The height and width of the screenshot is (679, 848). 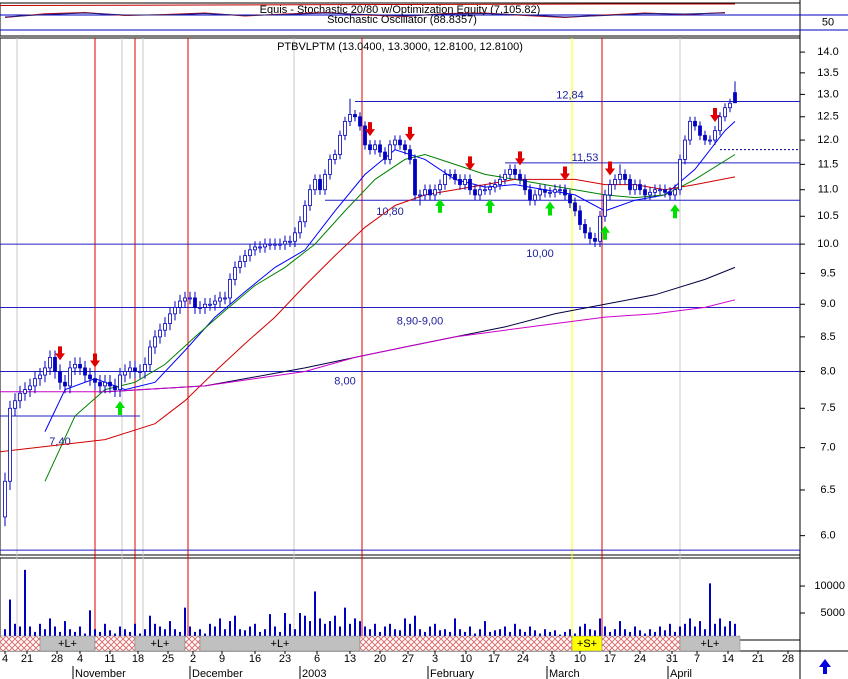 What do you see at coordinates (827, 371) in the screenshot?
I see `y-tick-label: 8.0` at bounding box center [827, 371].